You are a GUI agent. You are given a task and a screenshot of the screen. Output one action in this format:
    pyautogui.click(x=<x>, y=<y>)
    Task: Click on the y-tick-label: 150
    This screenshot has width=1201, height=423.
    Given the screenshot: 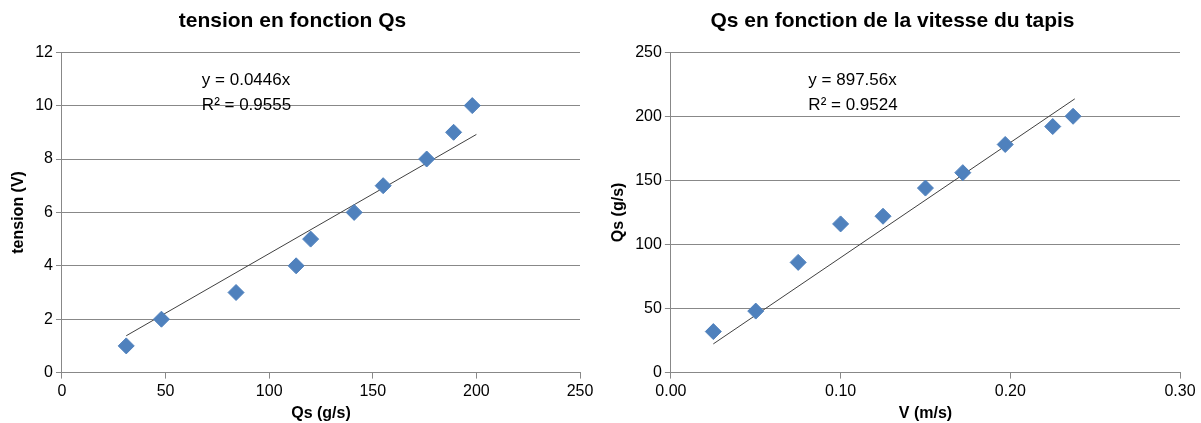 What is the action you would take?
    pyautogui.click(x=648, y=179)
    